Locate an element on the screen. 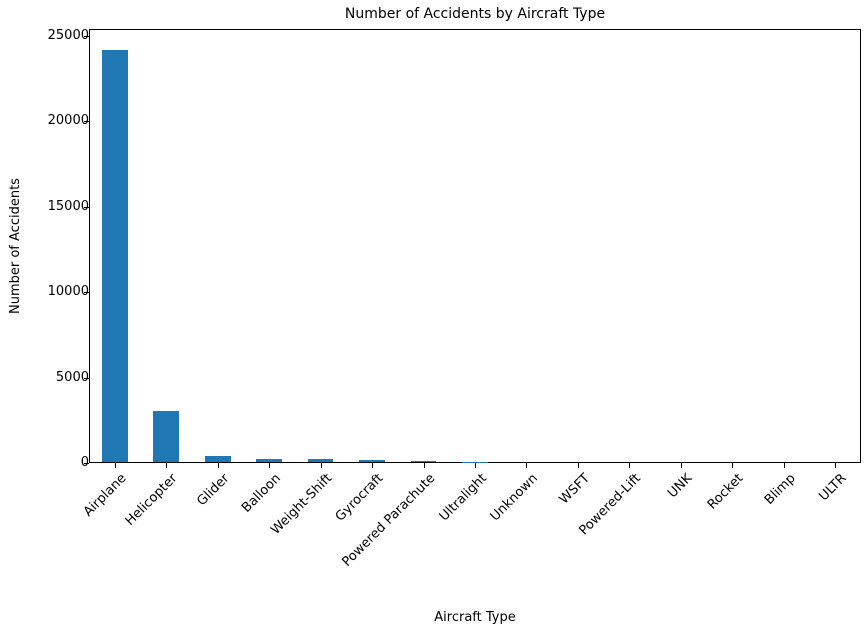 The height and width of the screenshot is (635, 868). x-tick-label: WSFT is located at coordinates (574, 489).